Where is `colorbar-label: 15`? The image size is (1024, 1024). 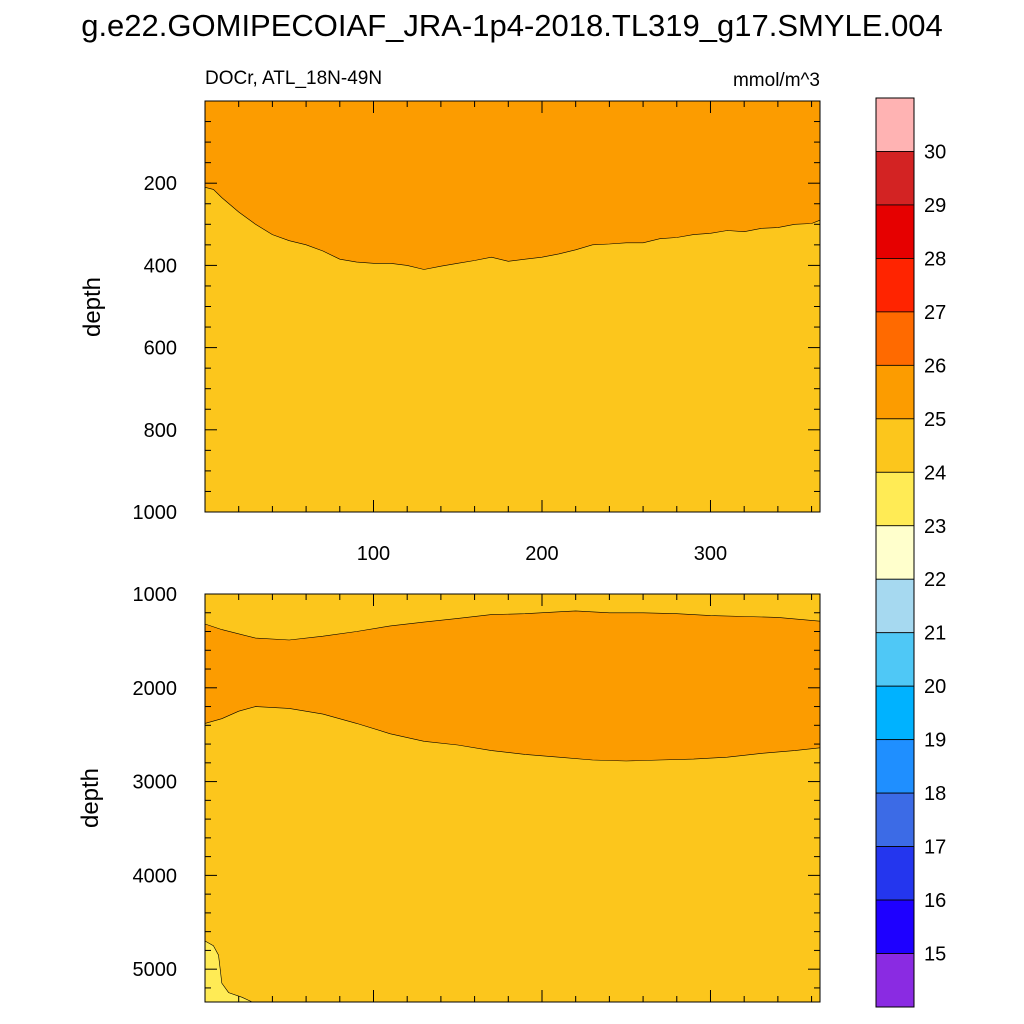 colorbar-label: 15 is located at coordinates (935, 955).